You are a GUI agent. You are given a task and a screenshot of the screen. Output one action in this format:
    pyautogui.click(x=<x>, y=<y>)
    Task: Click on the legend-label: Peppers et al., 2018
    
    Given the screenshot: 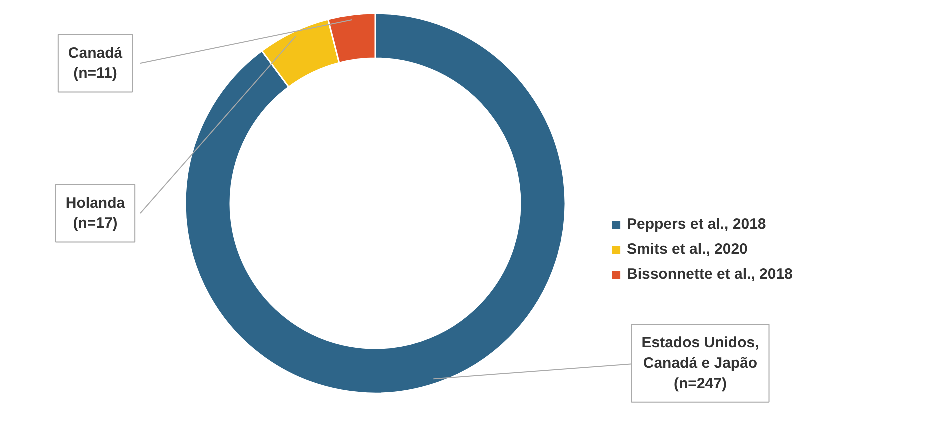 What is the action you would take?
    pyautogui.click(x=696, y=224)
    